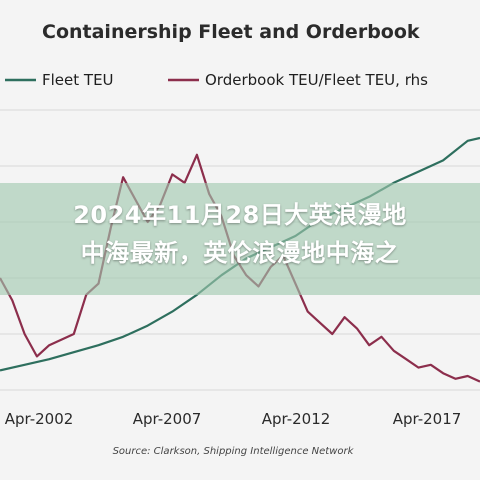  I want to click on x-tick-label: Apr-2017, so click(427, 419).